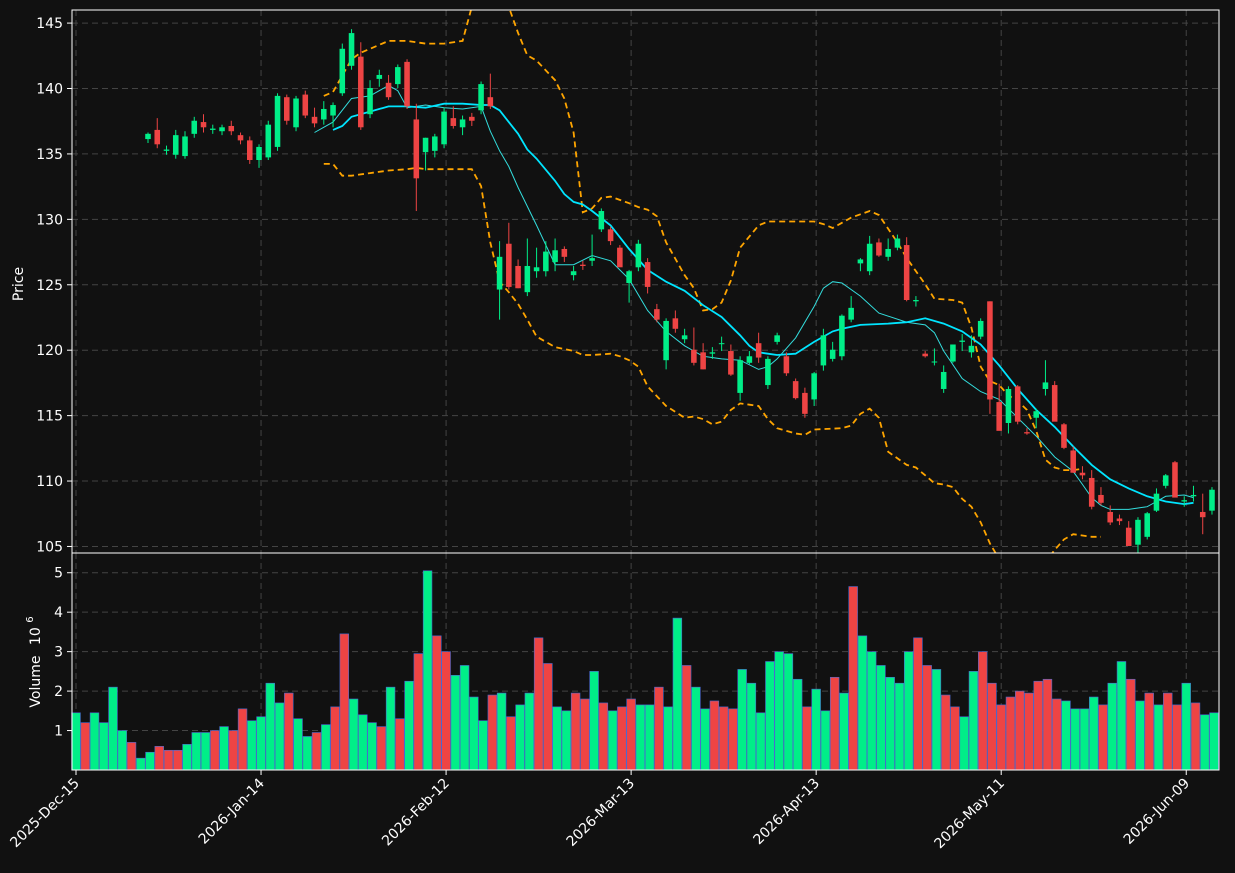 Image resolution: width=1235 pixels, height=873 pixels. What do you see at coordinates (30, 619) in the screenshot?
I see `volume-axis-label-exponent: 6` at bounding box center [30, 619].